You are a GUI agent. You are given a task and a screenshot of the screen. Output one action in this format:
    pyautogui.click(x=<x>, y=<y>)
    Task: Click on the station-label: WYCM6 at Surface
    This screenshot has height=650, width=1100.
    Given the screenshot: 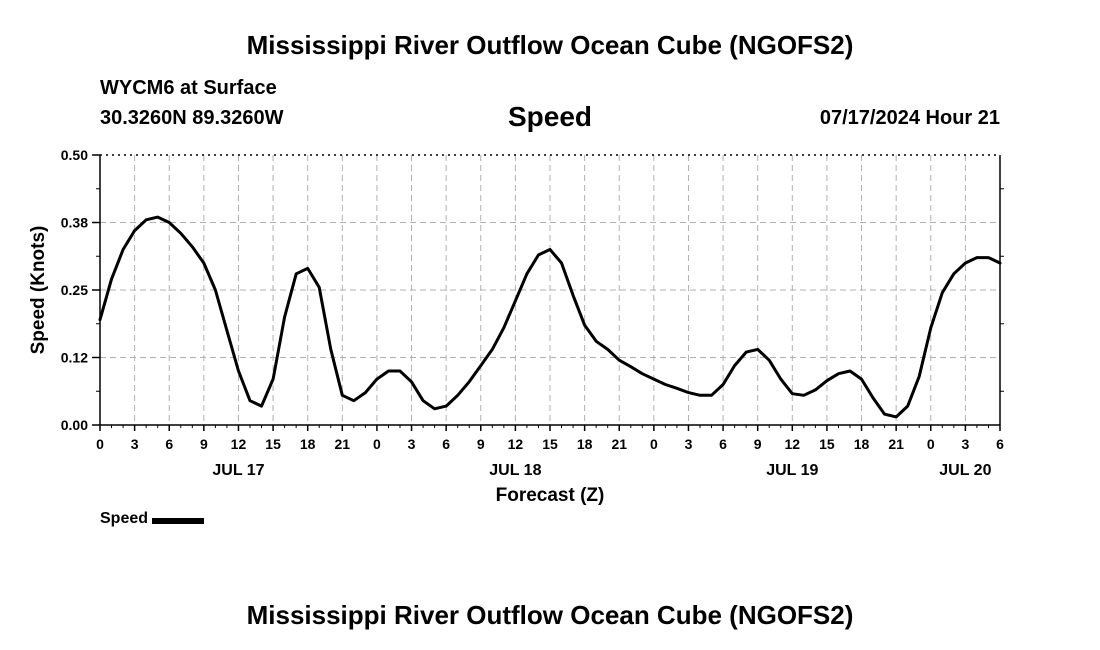 What is the action you would take?
    pyautogui.click(x=188, y=88)
    